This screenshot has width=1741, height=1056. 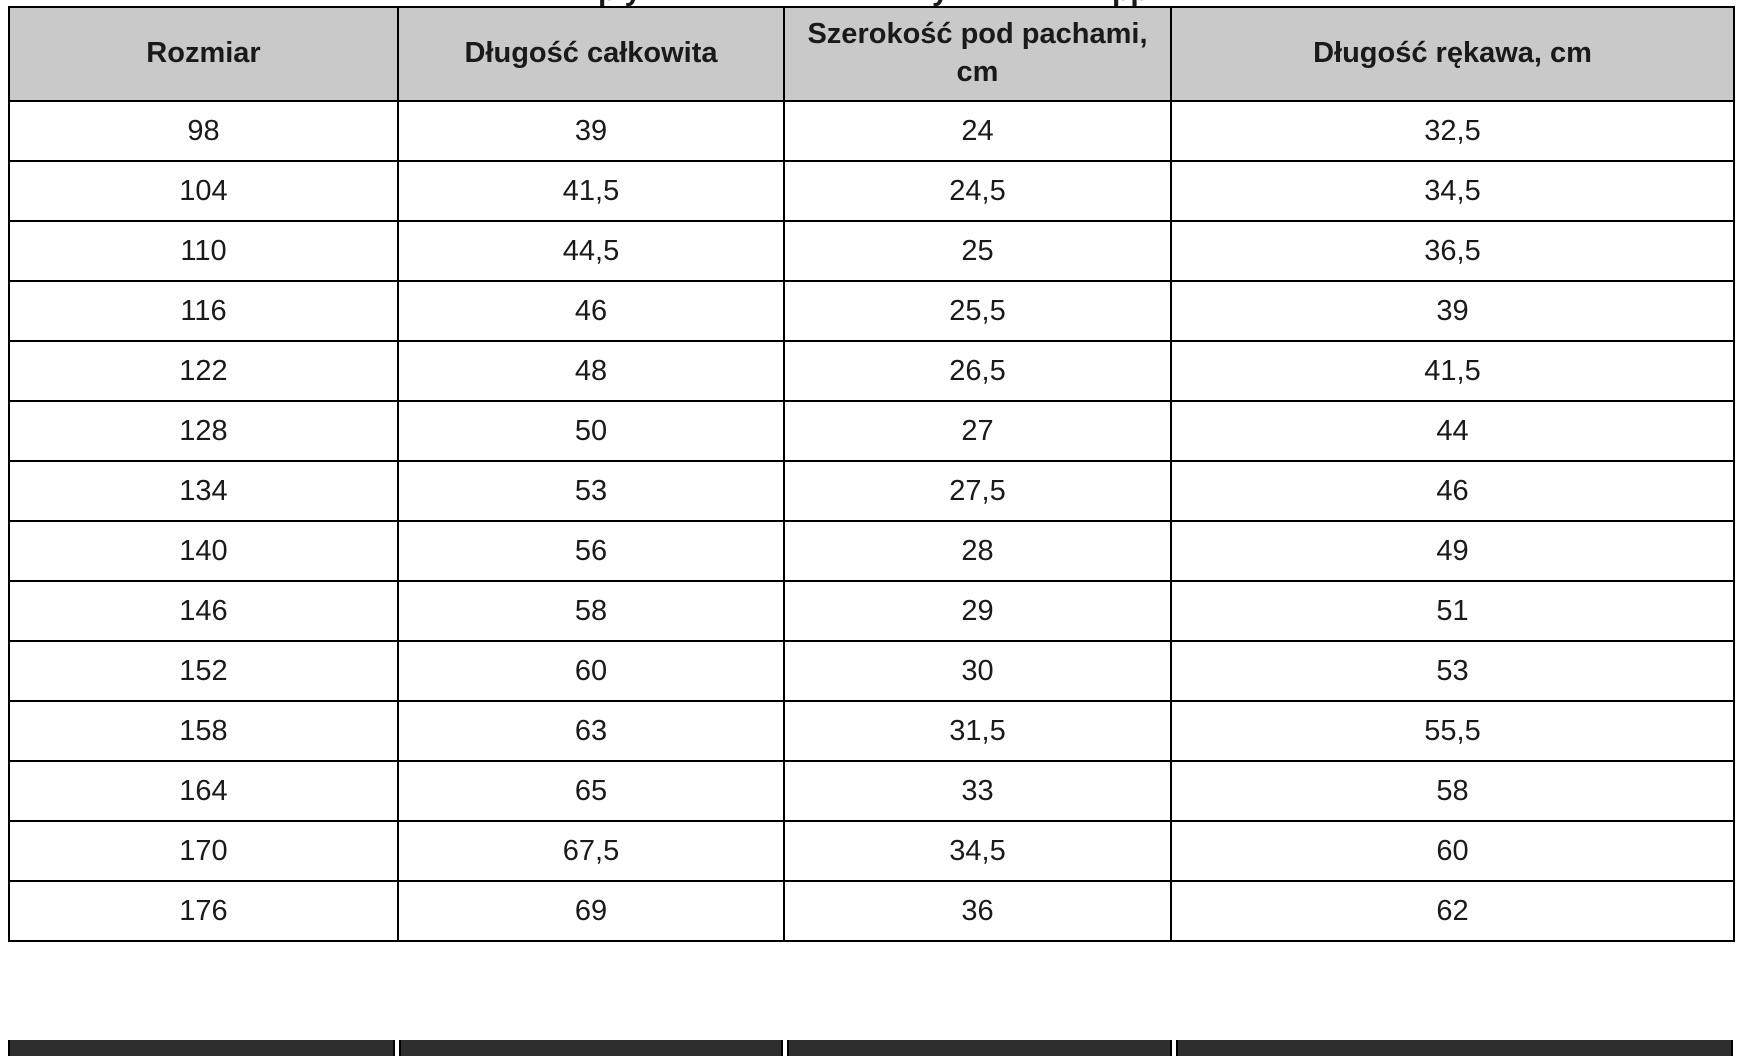 I want to click on table-cell: 48, so click(x=591, y=371).